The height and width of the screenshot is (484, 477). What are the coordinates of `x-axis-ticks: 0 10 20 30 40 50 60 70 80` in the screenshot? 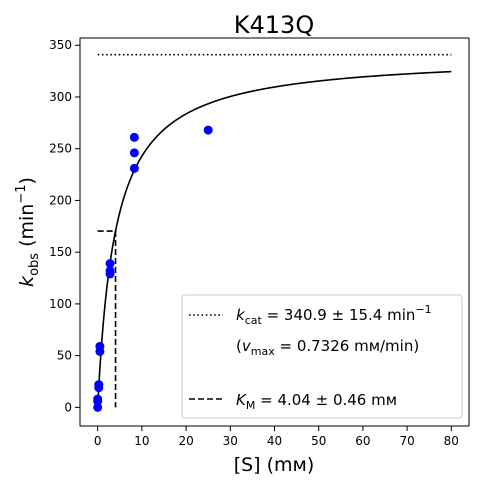 It's located at (276, 437).